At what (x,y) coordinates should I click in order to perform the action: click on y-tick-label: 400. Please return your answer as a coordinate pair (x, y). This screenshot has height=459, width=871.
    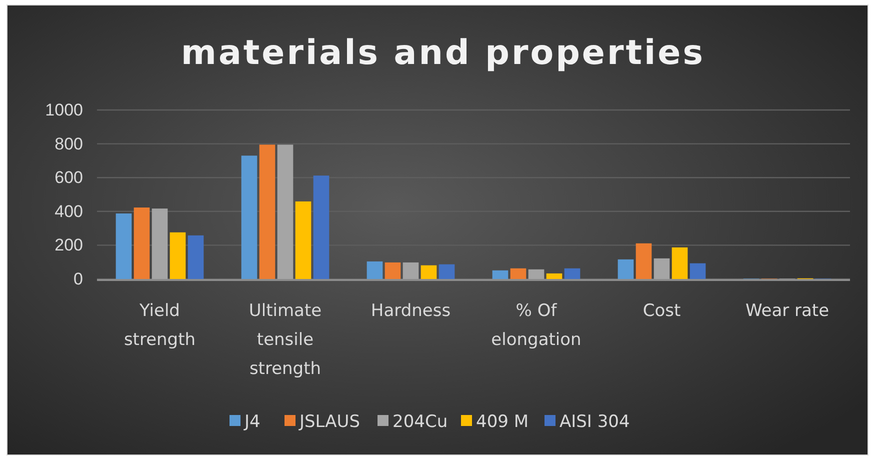
    Looking at the image, I should click on (68, 211).